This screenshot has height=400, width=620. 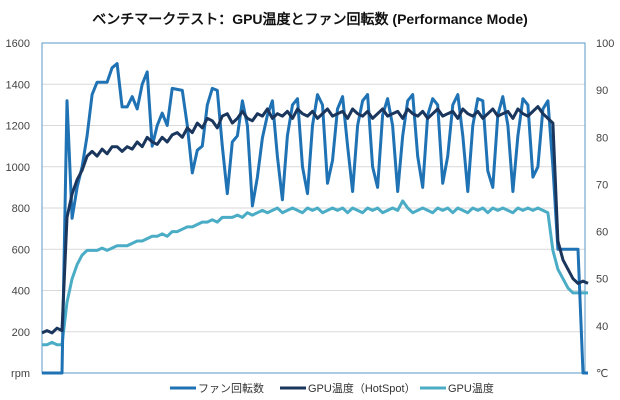 I want to click on left-axis-ticks: rpm 200 400 600 800 1000 1200 1400 1600, so click(x=18, y=209).